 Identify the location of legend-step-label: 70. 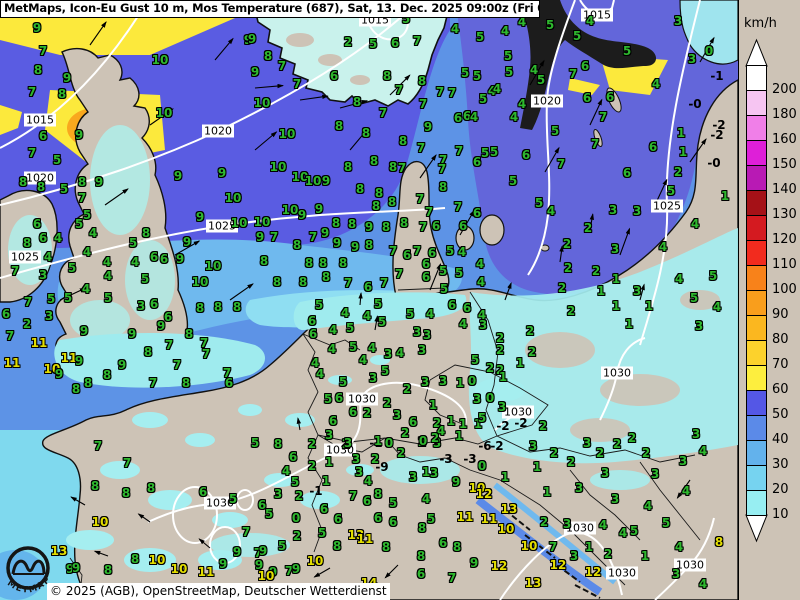
(780, 364).